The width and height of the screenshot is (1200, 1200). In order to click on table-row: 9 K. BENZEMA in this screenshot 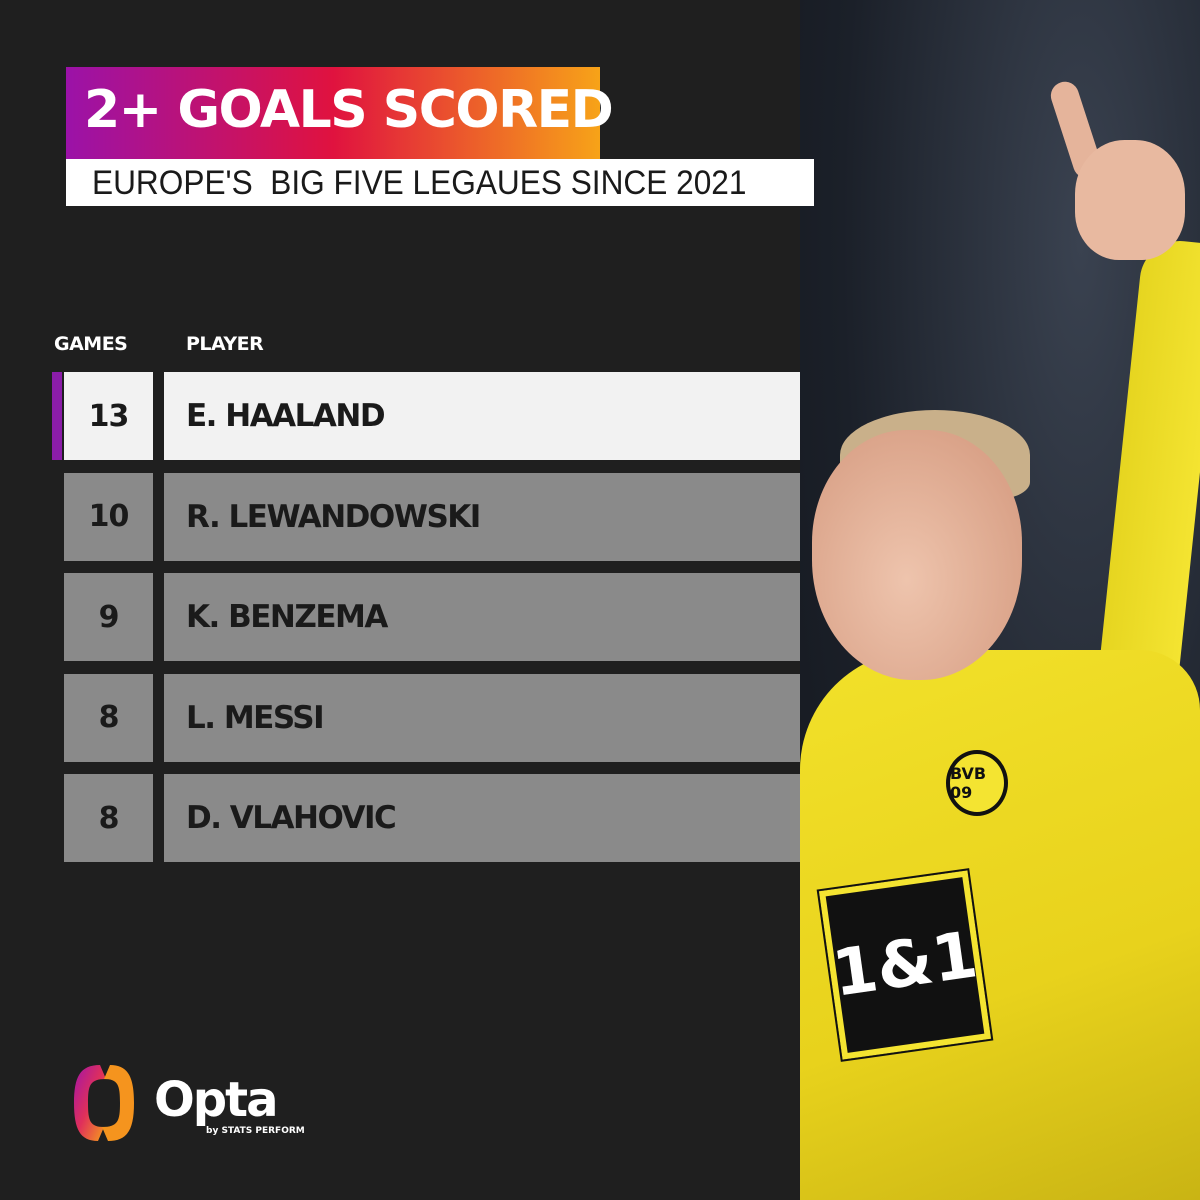, I will do `click(432, 617)`.